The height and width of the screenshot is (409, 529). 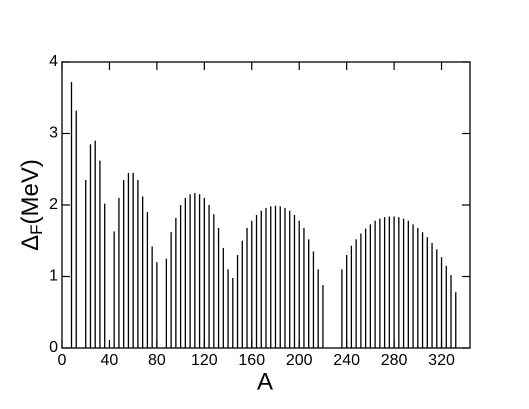 What do you see at coordinates (53, 204) in the screenshot?
I see `y-tick-label: 2` at bounding box center [53, 204].